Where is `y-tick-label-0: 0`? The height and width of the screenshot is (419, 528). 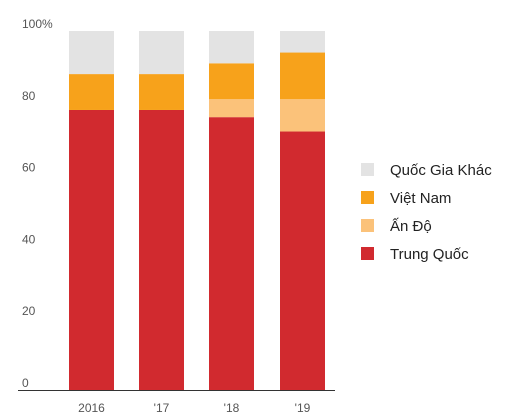
y-tick-label-0: 0 is located at coordinates (25, 383).